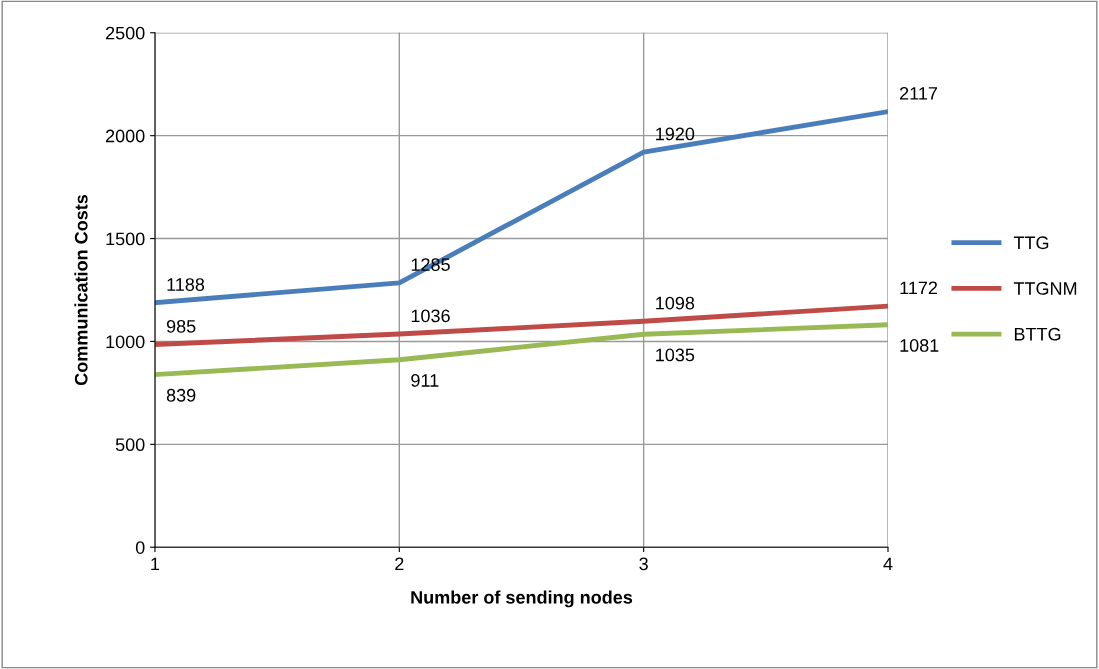  What do you see at coordinates (125, 33) in the screenshot?
I see `y-tick-label: 2500` at bounding box center [125, 33].